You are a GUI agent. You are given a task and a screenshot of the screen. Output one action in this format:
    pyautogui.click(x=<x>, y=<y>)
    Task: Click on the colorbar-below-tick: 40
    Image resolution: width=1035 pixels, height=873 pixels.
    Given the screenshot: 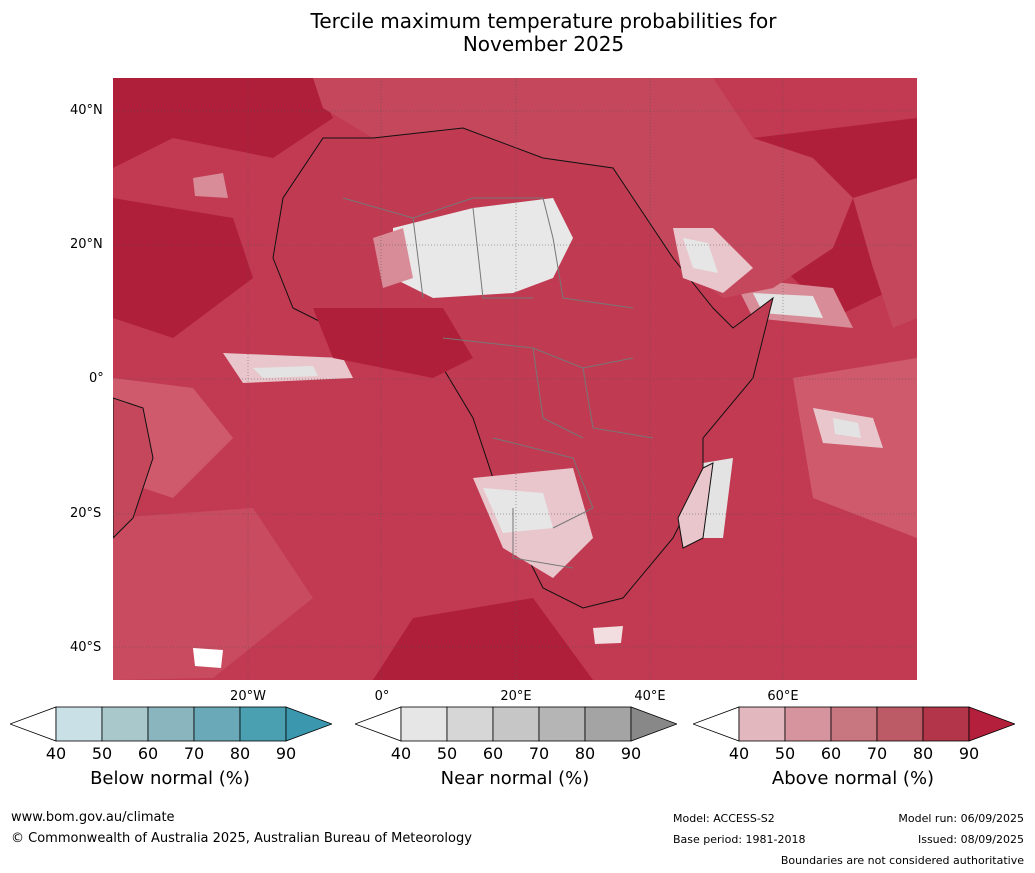 What is the action you would take?
    pyautogui.click(x=56, y=753)
    